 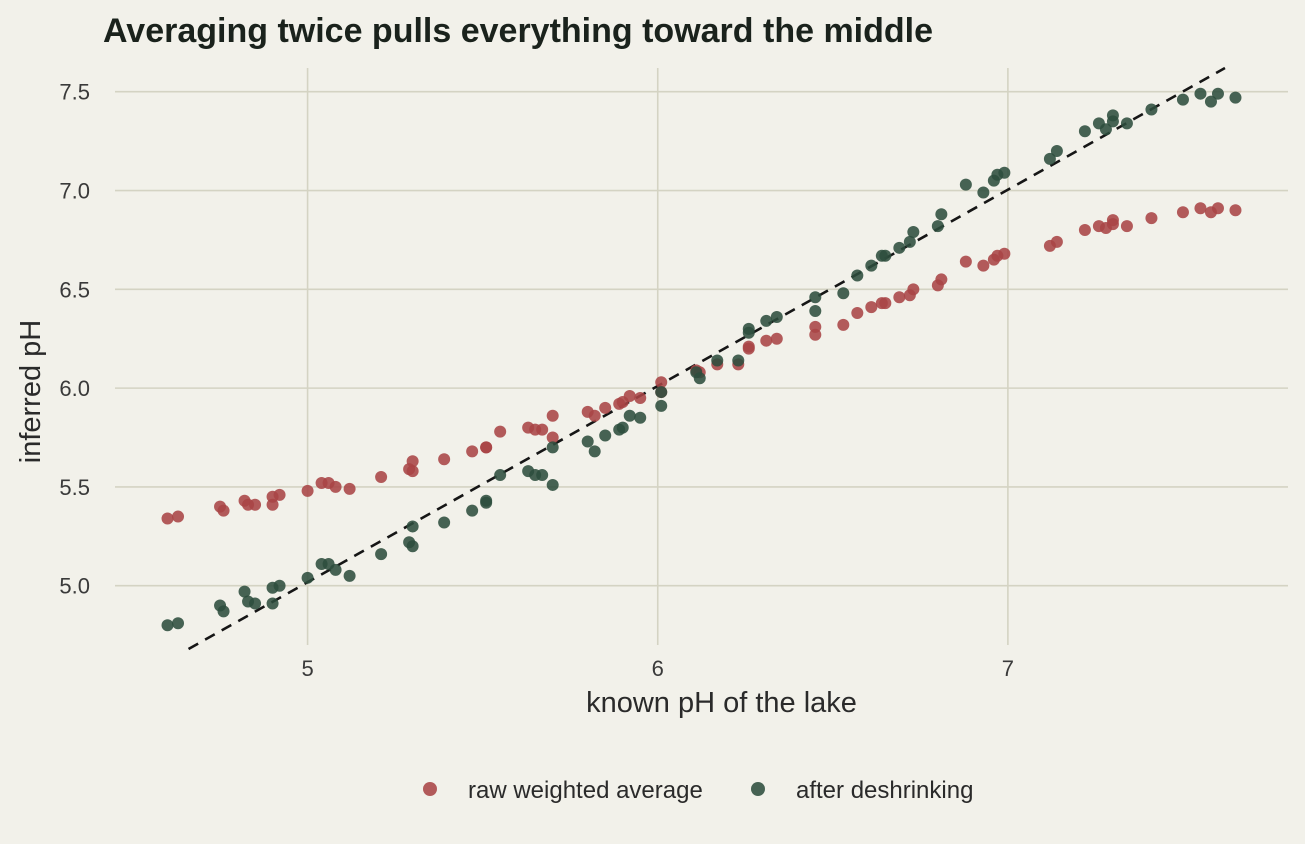 What do you see at coordinates (74, 487) in the screenshot?
I see `y-tick-label: 5.5` at bounding box center [74, 487].